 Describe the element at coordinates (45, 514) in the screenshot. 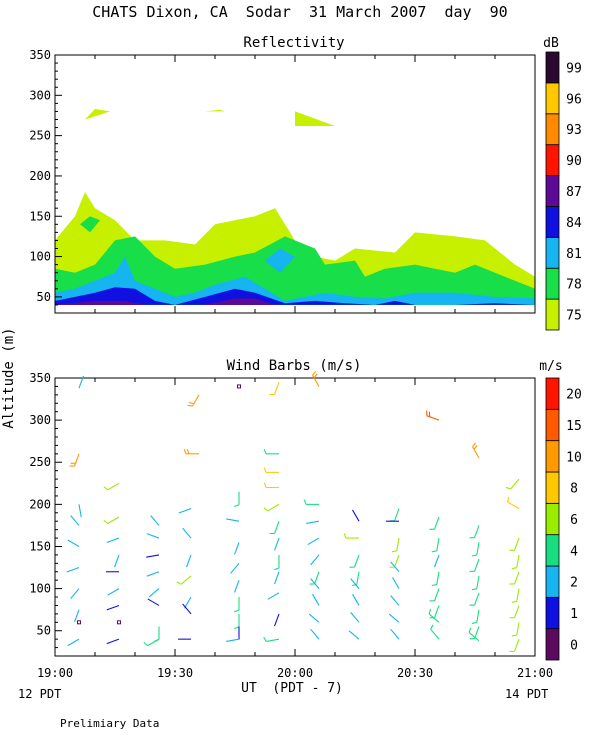

I see `wind-y-ticks: 50 100 150 200 250 300 350` at that location.